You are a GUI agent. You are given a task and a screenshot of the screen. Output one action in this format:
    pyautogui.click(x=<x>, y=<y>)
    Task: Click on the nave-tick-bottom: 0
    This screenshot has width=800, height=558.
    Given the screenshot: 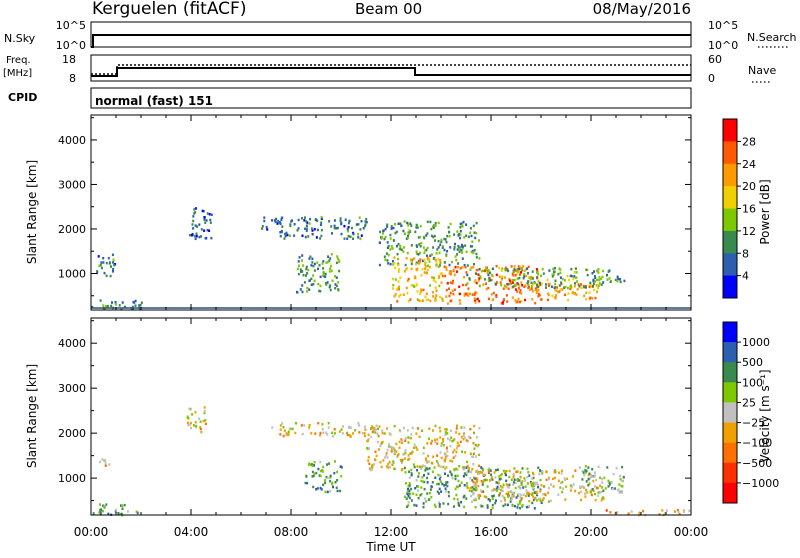 What is the action you would take?
    pyautogui.click(x=711, y=78)
    